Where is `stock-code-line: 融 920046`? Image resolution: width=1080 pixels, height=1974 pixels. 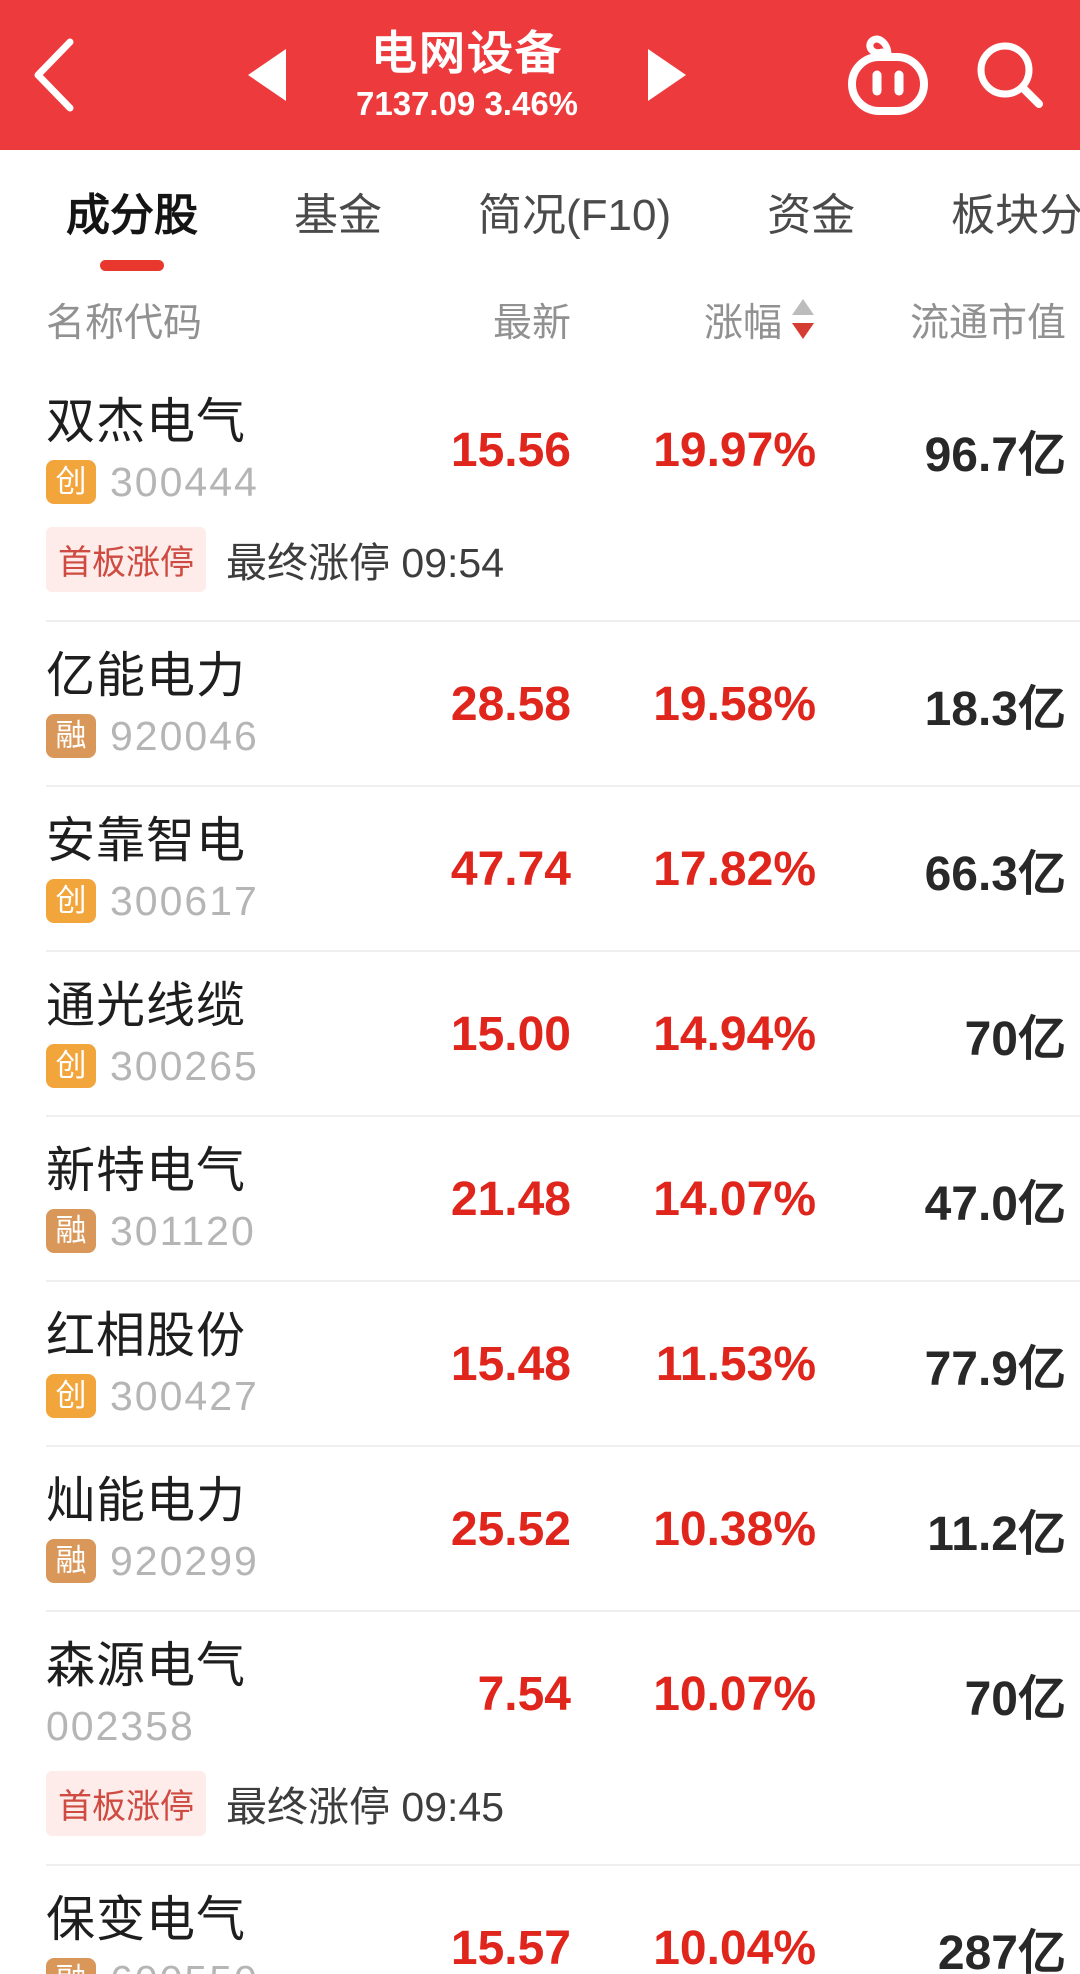
stock-code-line: 融 920046 is located at coordinates (221, 736).